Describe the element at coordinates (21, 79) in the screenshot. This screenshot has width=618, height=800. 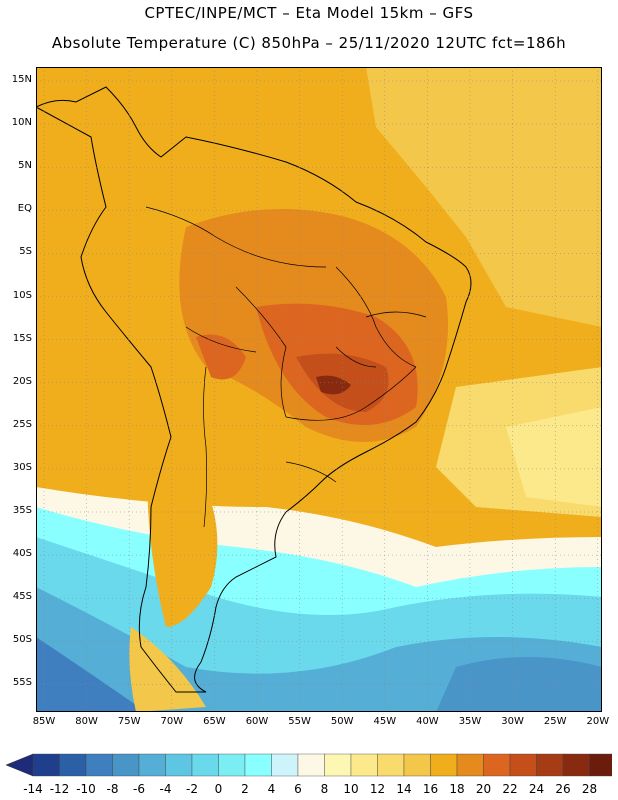
I see `lat-label: 15N` at that location.